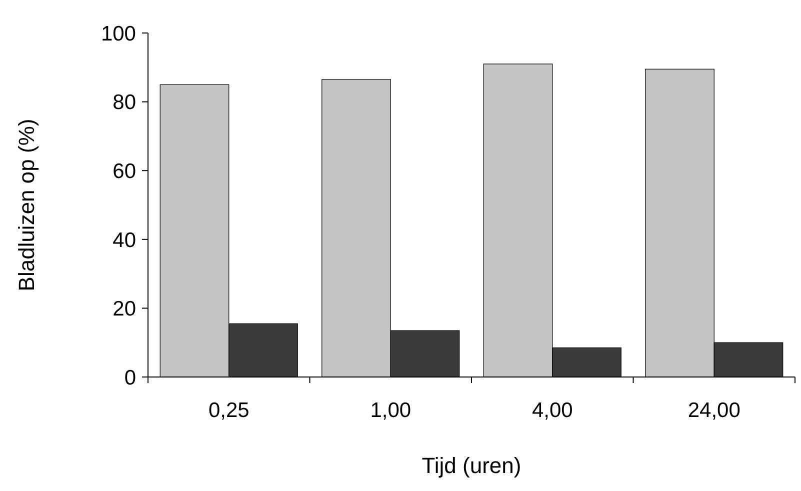 Image resolution: width=801 pixels, height=491 pixels. Describe the element at coordinates (391, 410) in the screenshot. I see `x-tick-label: 1,00` at that location.